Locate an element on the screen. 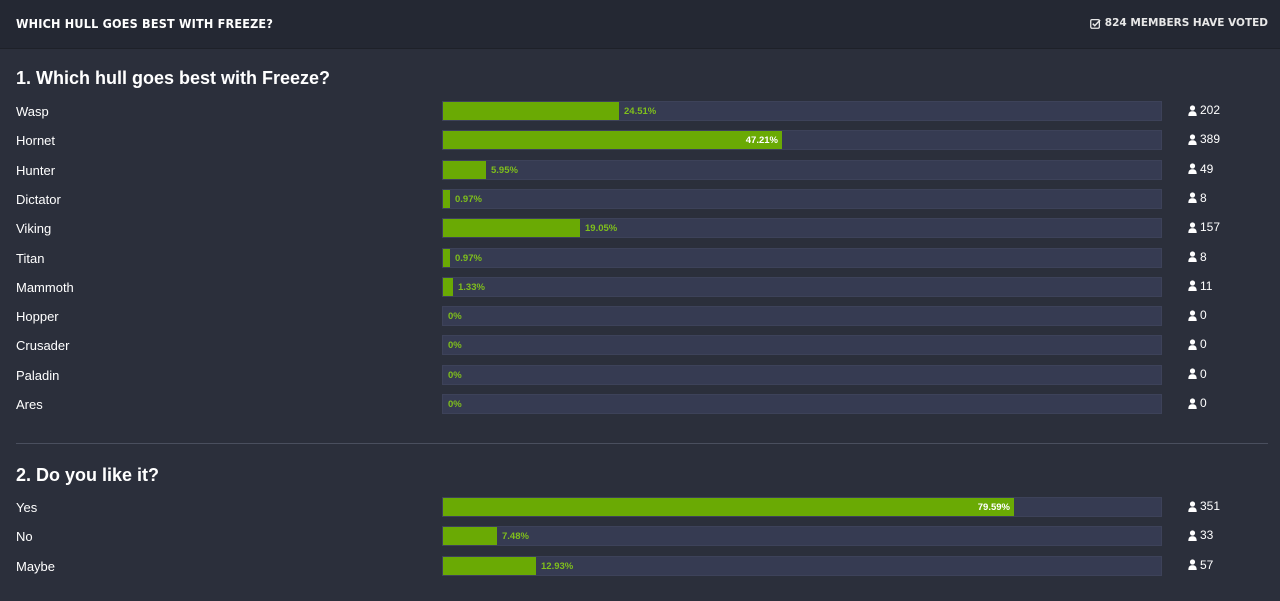 The height and width of the screenshot is (601, 1280). result-bar-track: 7.48% is located at coordinates (802, 536).